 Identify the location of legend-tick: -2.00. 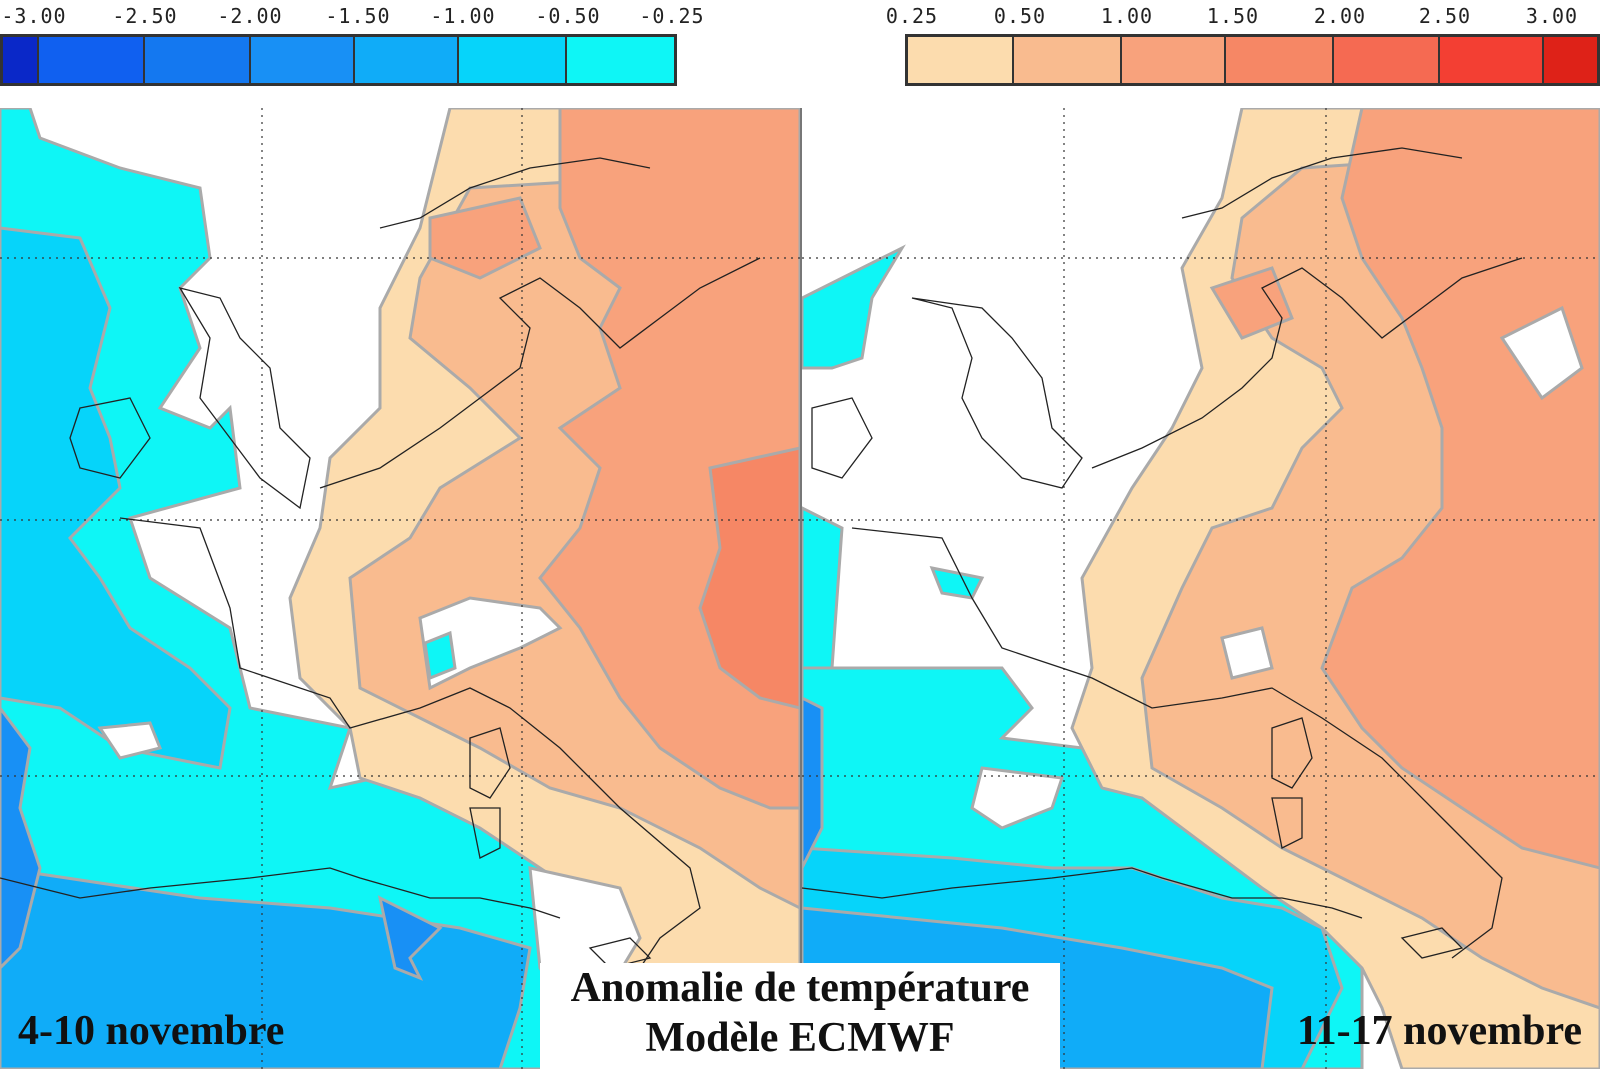
(250, 16).